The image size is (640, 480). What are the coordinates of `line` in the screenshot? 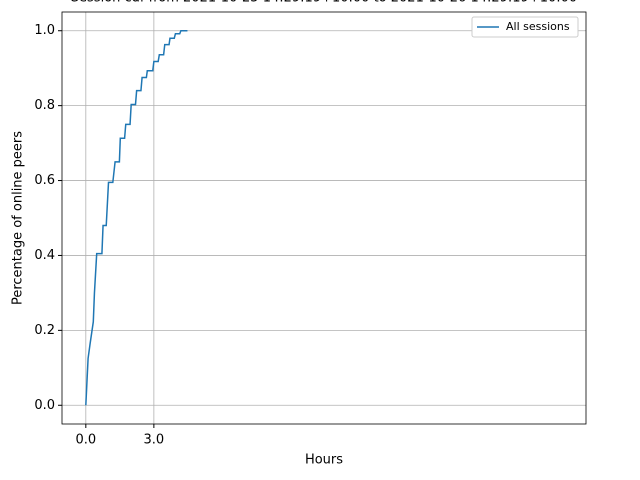 It's located at (136, 217).